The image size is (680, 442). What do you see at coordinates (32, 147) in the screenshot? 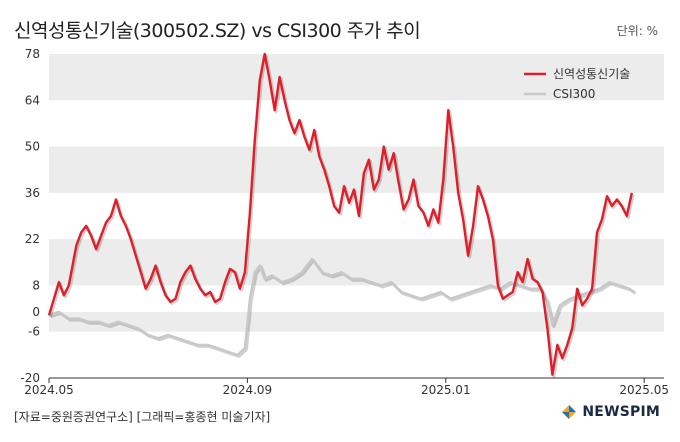
I see `y-tick-label: 50` at bounding box center [32, 147].